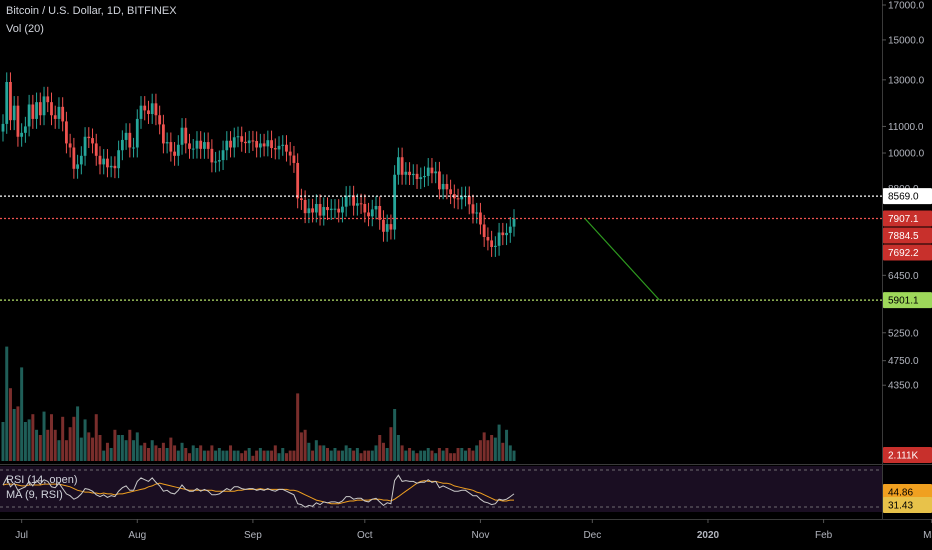  What do you see at coordinates (903, 276) in the screenshot?
I see `price-tick-label: 6450.0` at bounding box center [903, 276].